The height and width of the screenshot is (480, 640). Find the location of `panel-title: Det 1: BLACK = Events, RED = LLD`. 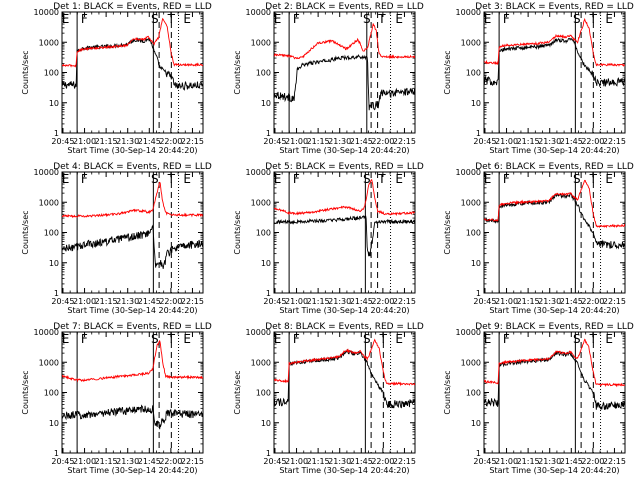

panel-title: Det 1: BLACK = Events, RED = LLD is located at coordinates (132, 7).